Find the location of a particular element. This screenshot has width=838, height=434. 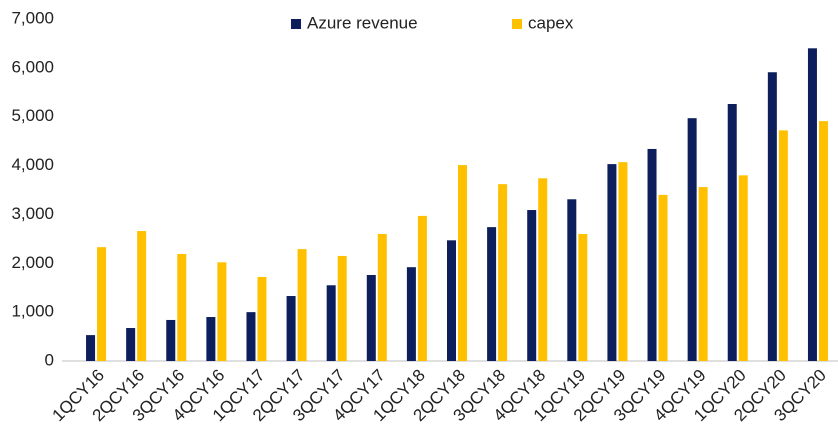

y-tick-label: 1,000 is located at coordinates (32, 311).